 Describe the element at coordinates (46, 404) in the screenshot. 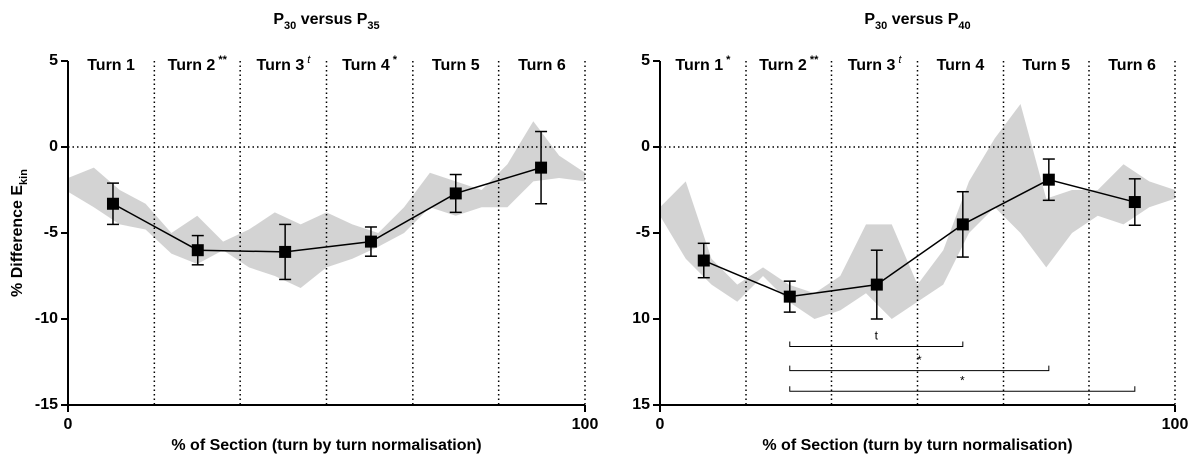

I see `y-tick-label: -15` at that location.